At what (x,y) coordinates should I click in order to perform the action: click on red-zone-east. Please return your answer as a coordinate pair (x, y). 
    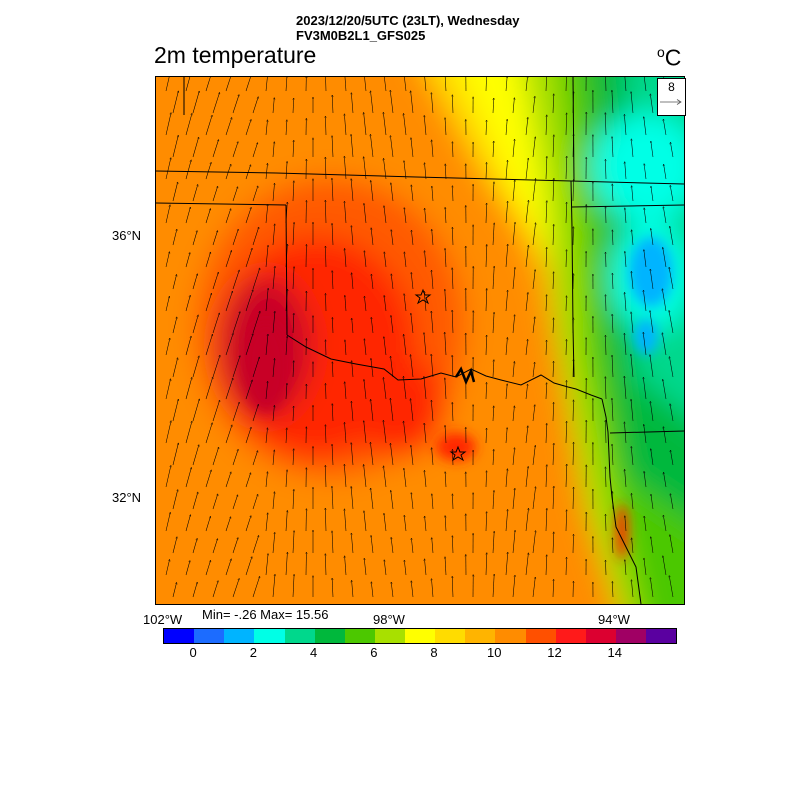
    Looking at the image, I should click on (401, 407).